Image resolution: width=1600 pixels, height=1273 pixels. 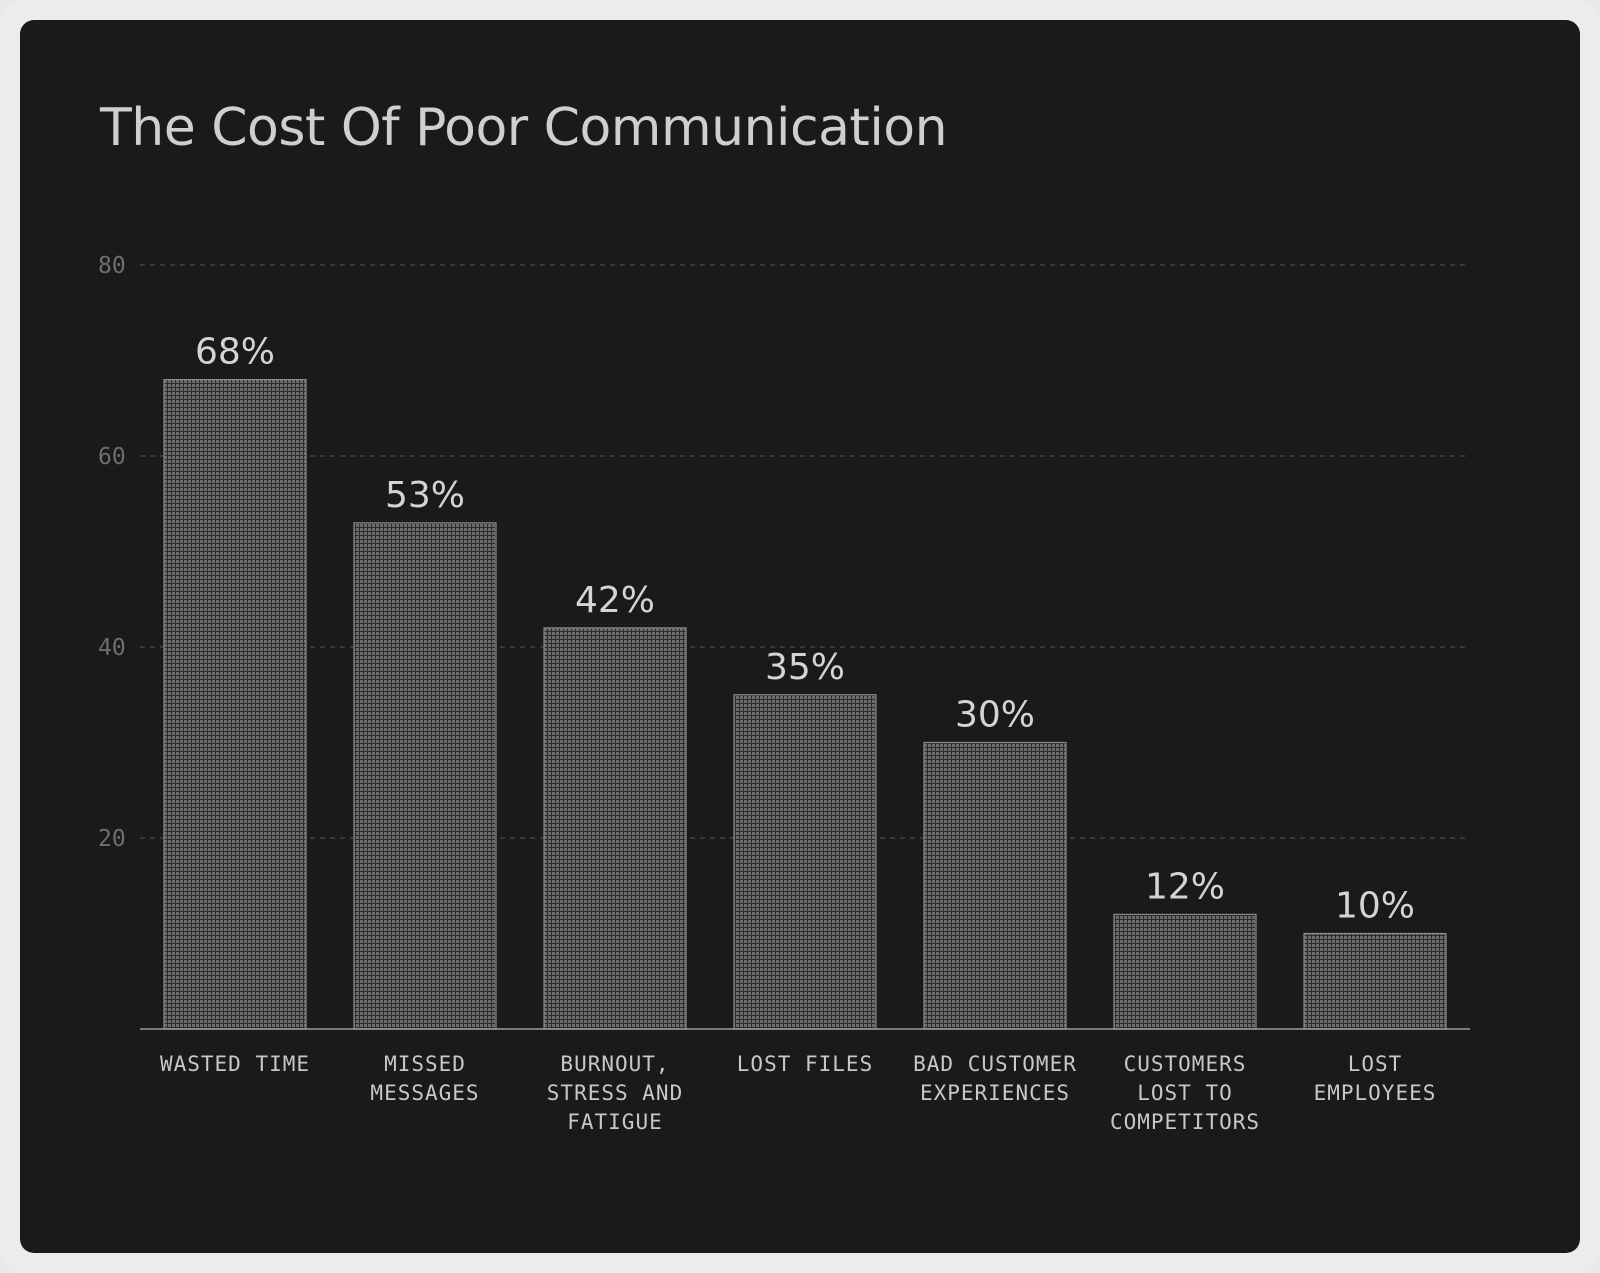 What do you see at coordinates (1185, 886) in the screenshot?
I see `data-label: 12%` at bounding box center [1185, 886].